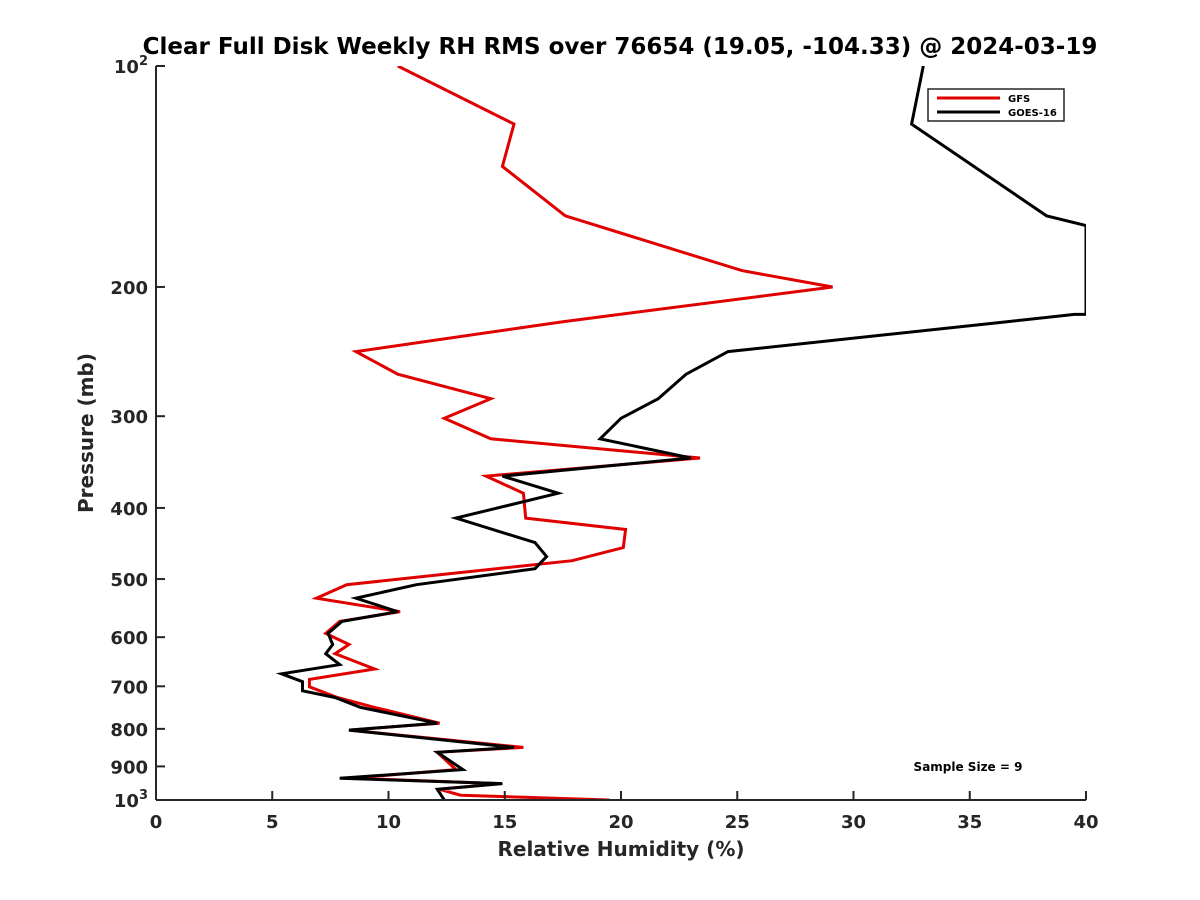 The height and width of the screenshot is (900, 1200). I want to click on y-tick-label: 10³, so click(131, 800).